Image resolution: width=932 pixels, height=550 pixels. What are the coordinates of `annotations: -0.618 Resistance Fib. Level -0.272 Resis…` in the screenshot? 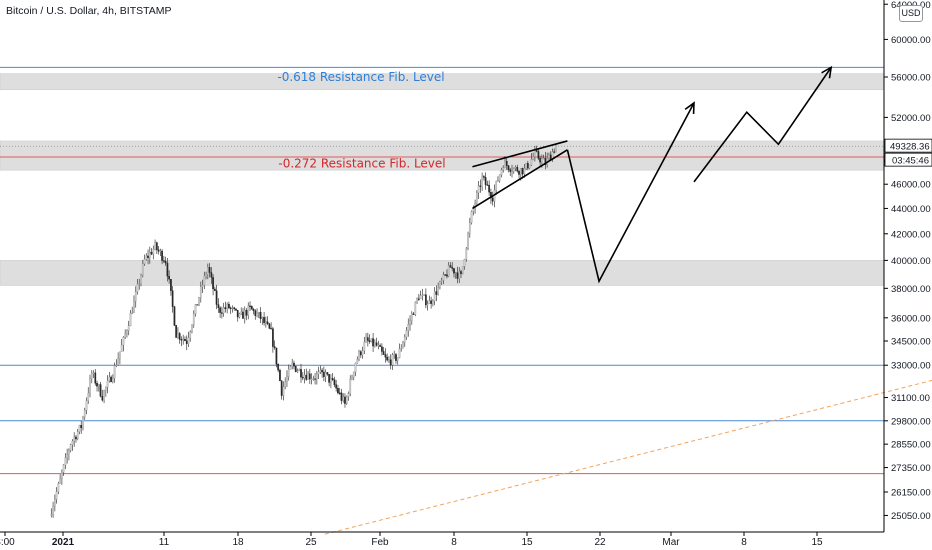 It's located at (361, 120).